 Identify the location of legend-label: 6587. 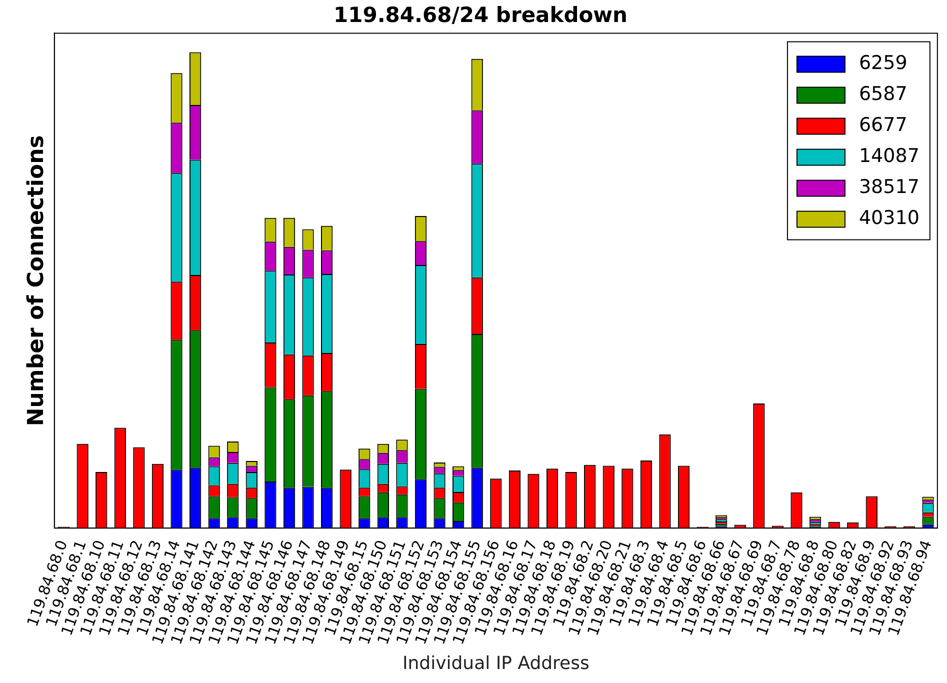
(883, 94).